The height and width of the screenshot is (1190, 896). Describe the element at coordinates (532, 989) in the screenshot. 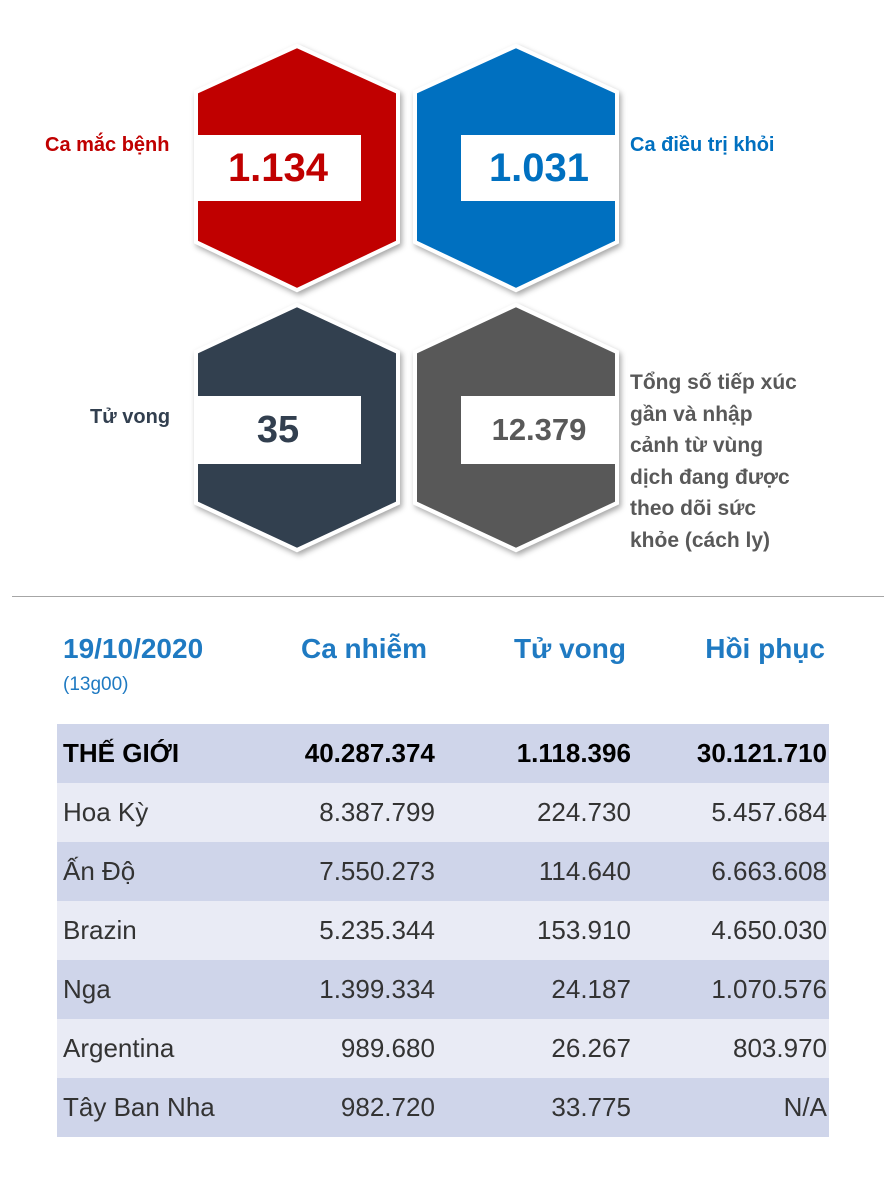

I see `deaths-cell: 24.187` at that location.